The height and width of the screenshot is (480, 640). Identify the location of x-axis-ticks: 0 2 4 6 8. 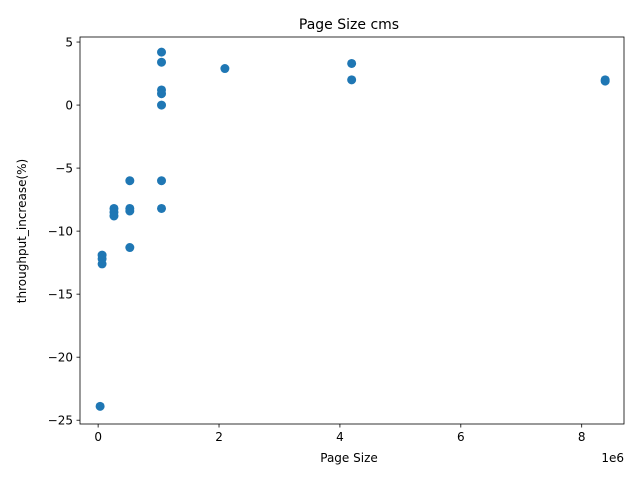
(340, 434).